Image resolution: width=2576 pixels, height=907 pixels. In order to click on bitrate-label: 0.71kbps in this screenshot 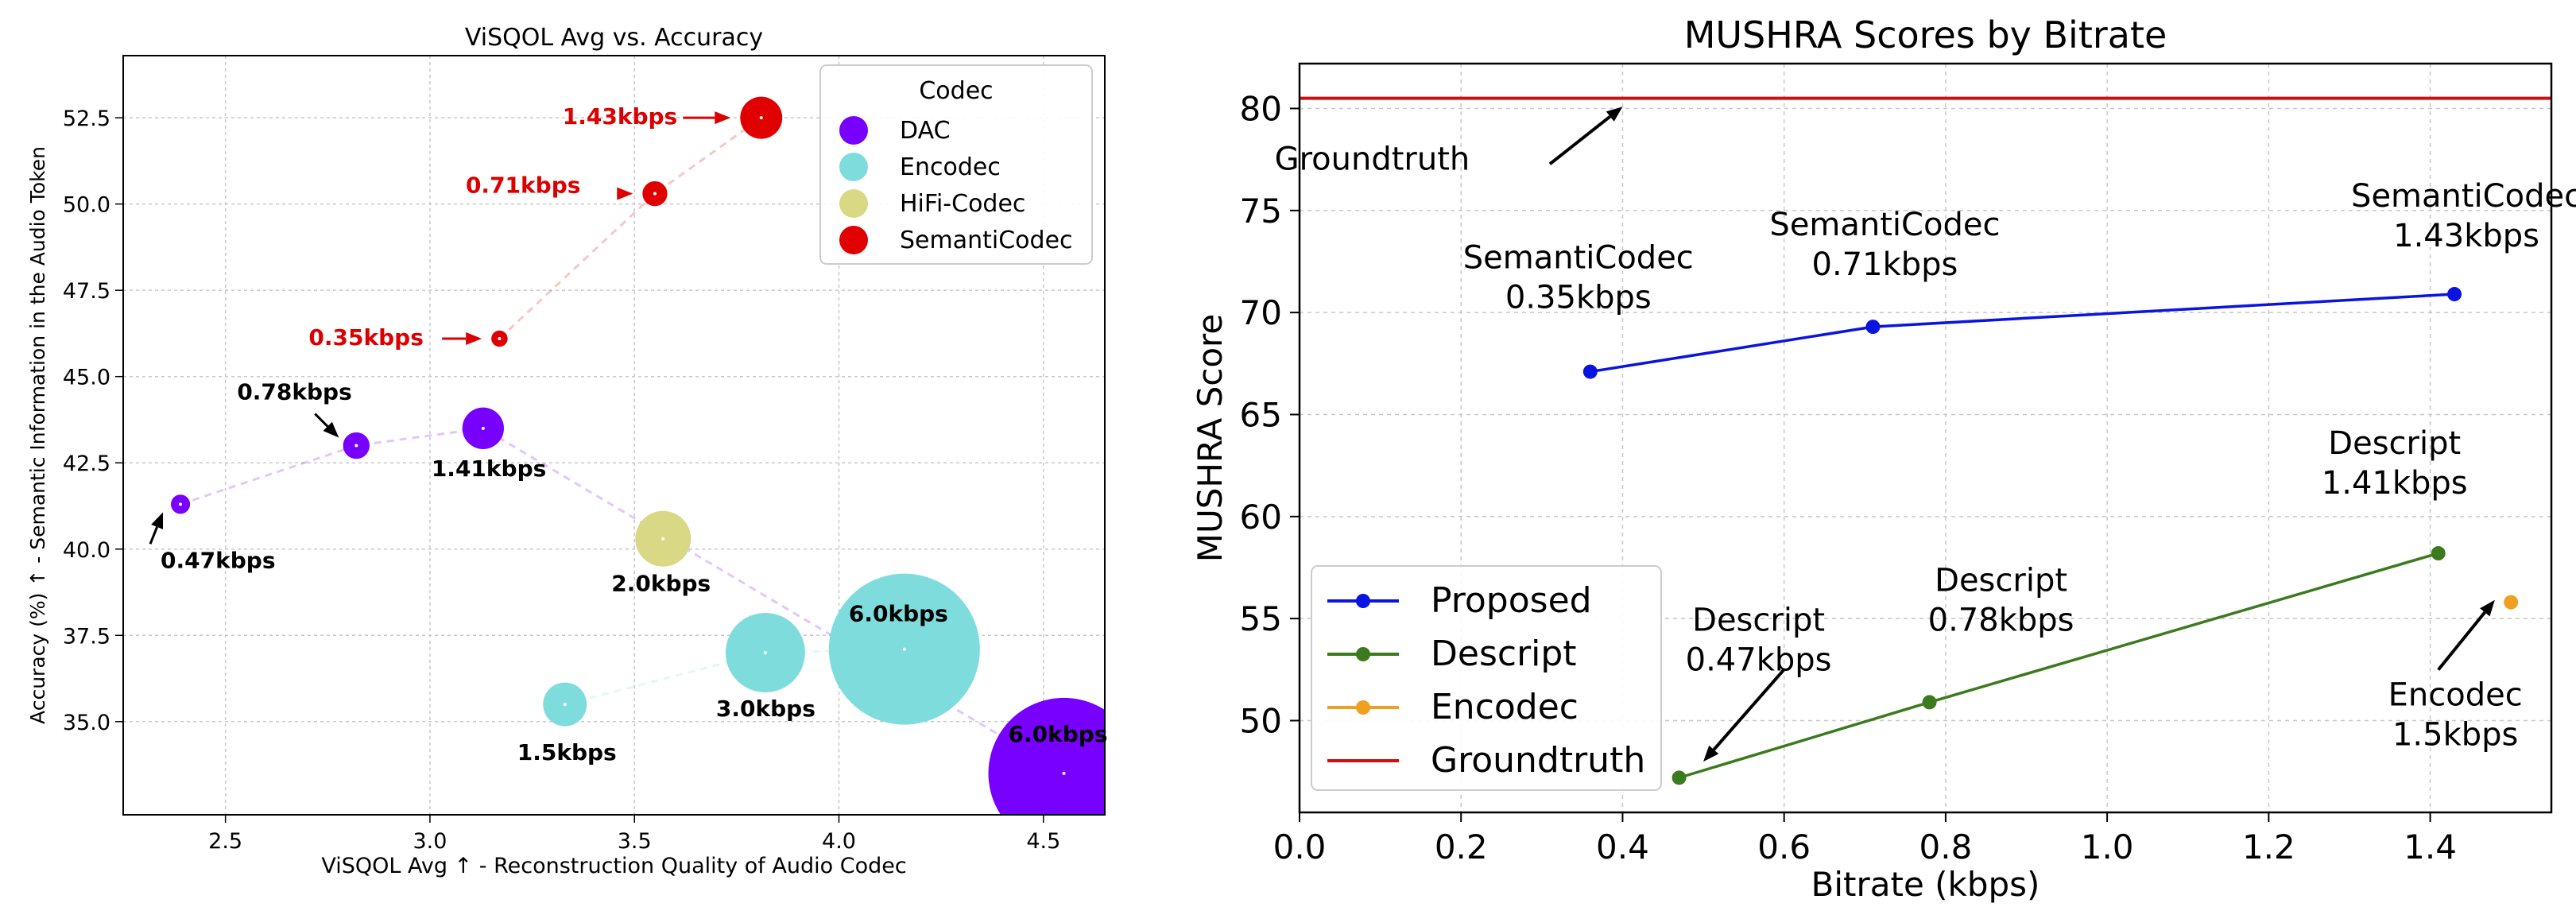, I will do `click(523, 186)`.